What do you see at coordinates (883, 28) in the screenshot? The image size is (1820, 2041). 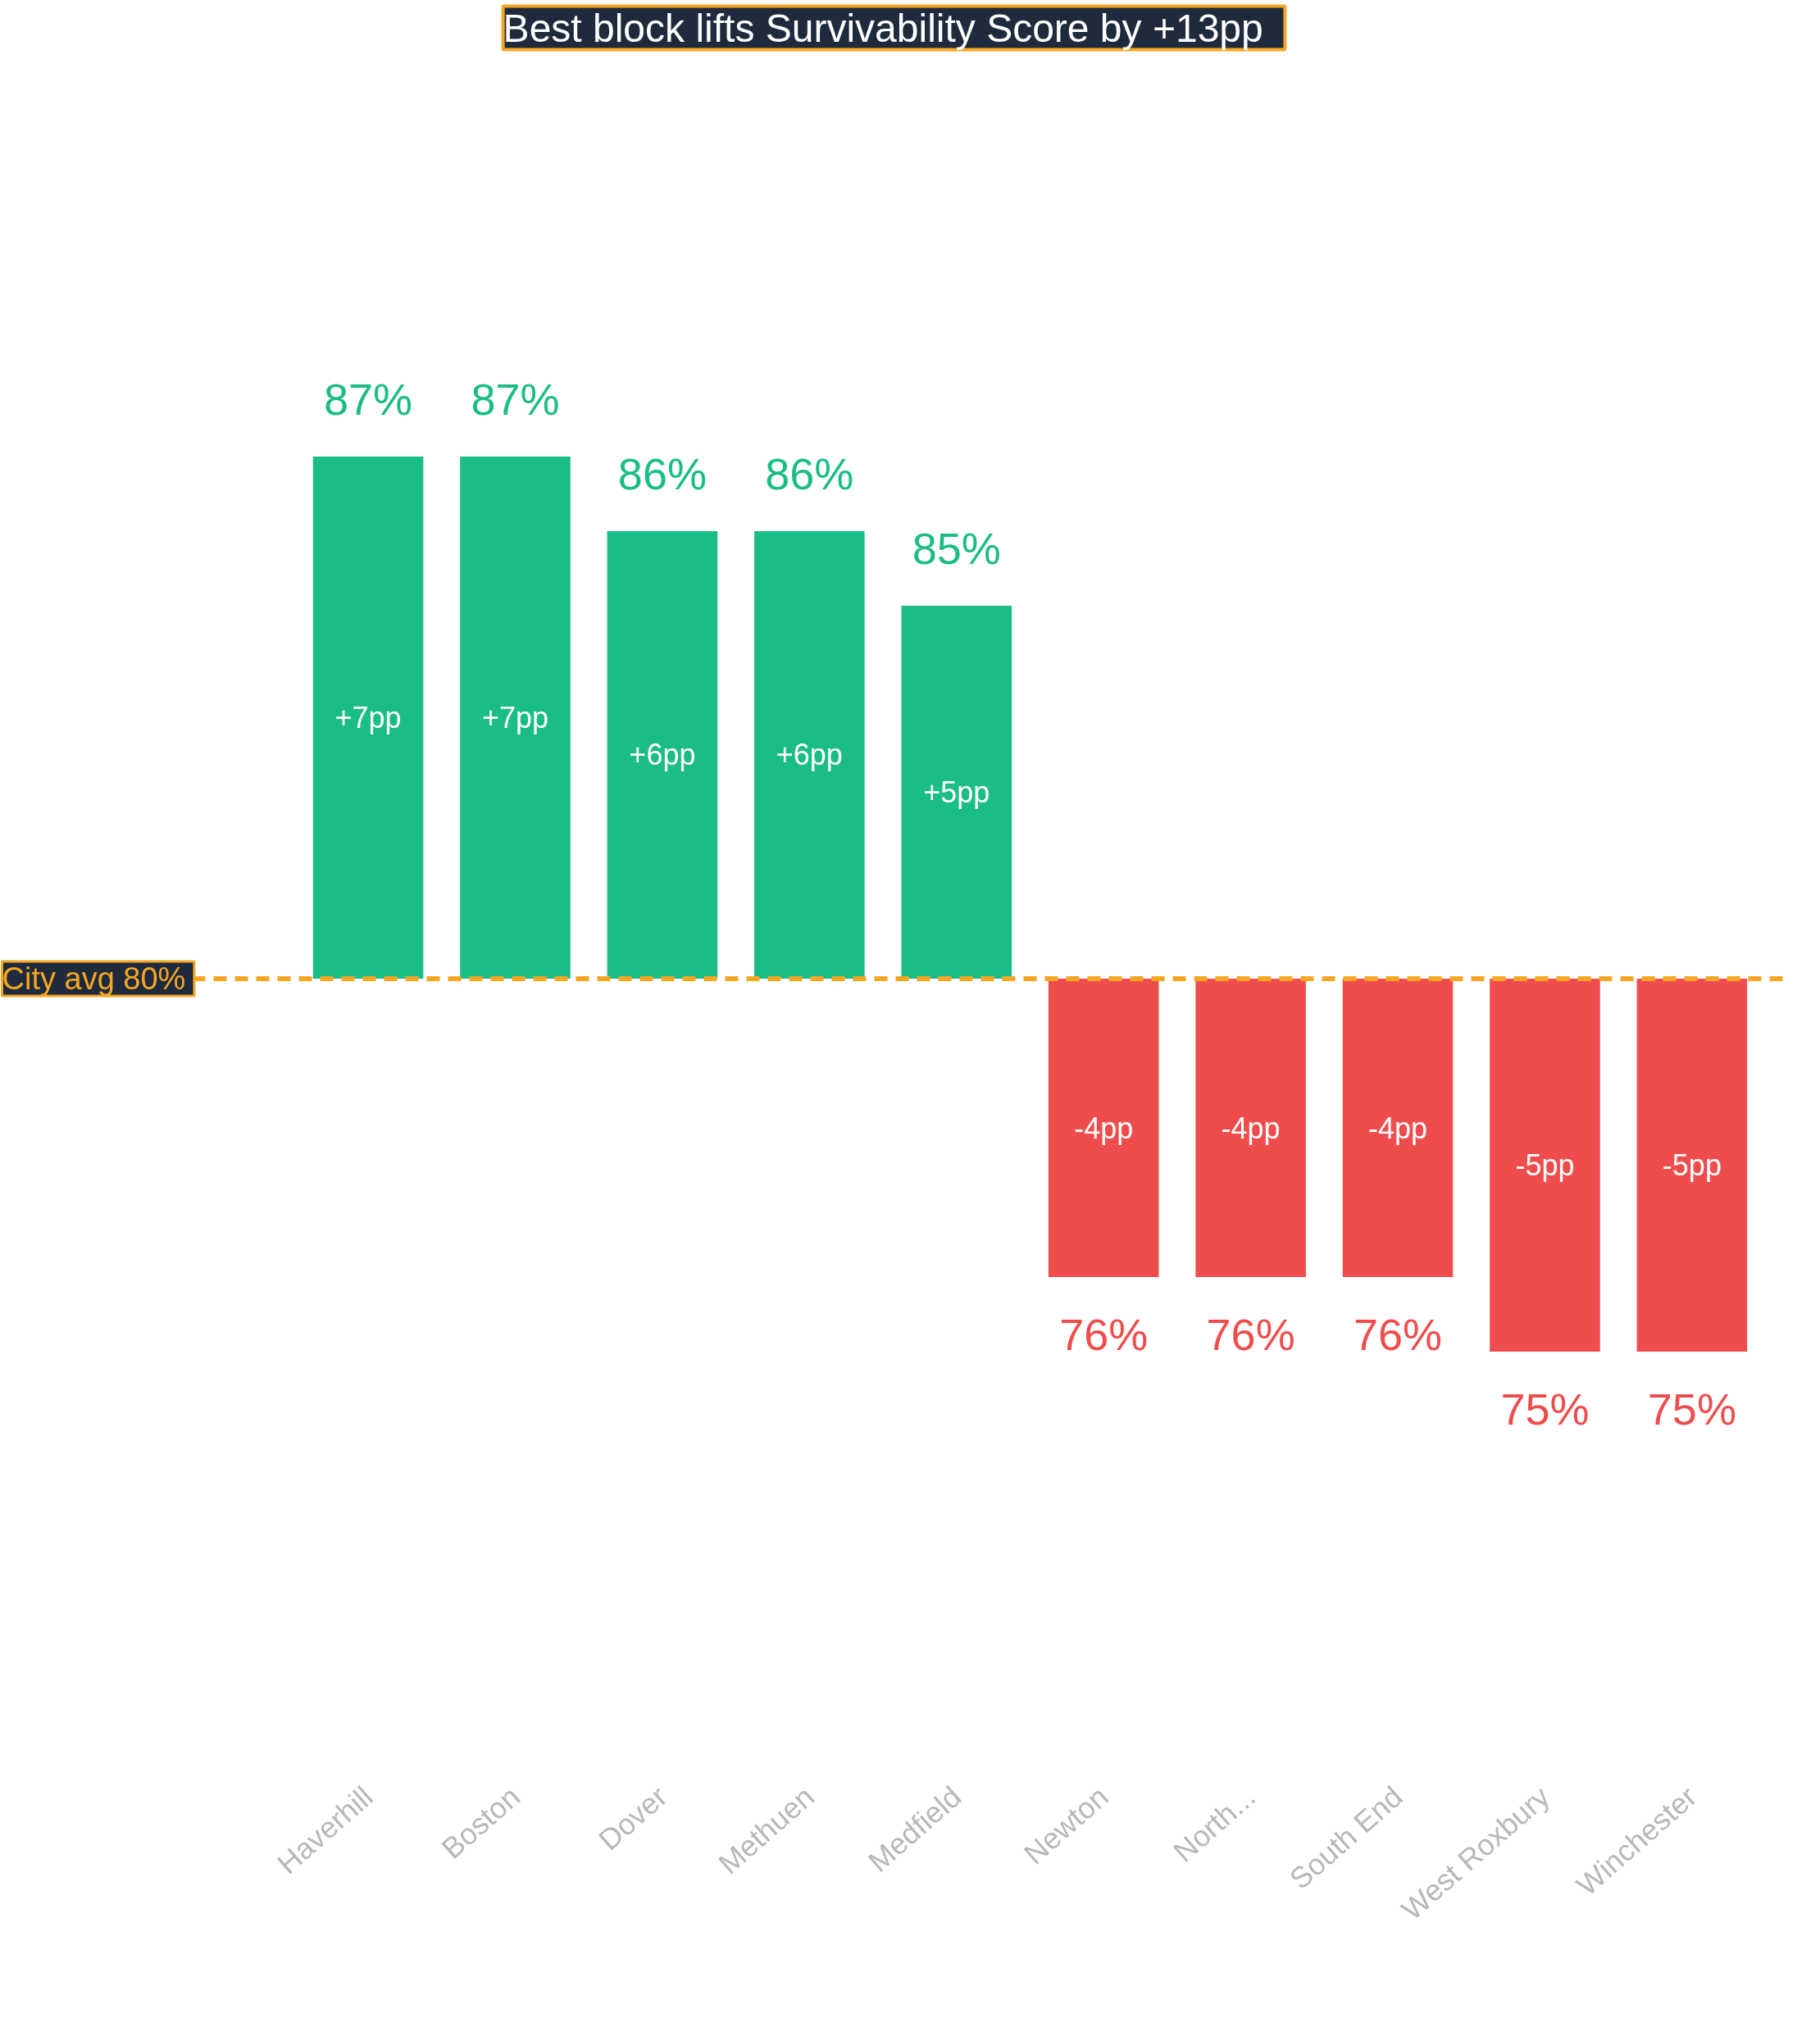 I see `chart-title: Best block lifts Survivability Score by +13pp` at bounding box center [883, 28].